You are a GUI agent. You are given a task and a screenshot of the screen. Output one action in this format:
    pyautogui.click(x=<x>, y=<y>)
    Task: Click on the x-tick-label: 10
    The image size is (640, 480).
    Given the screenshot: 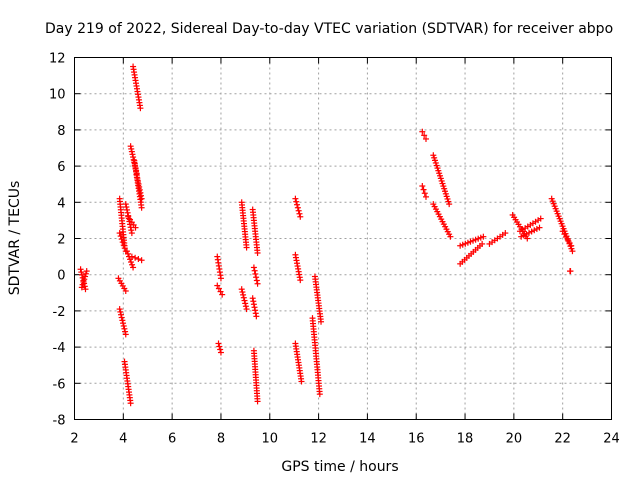 What is the action you would take?
    pyautogui.click(x=269, y=439)
    